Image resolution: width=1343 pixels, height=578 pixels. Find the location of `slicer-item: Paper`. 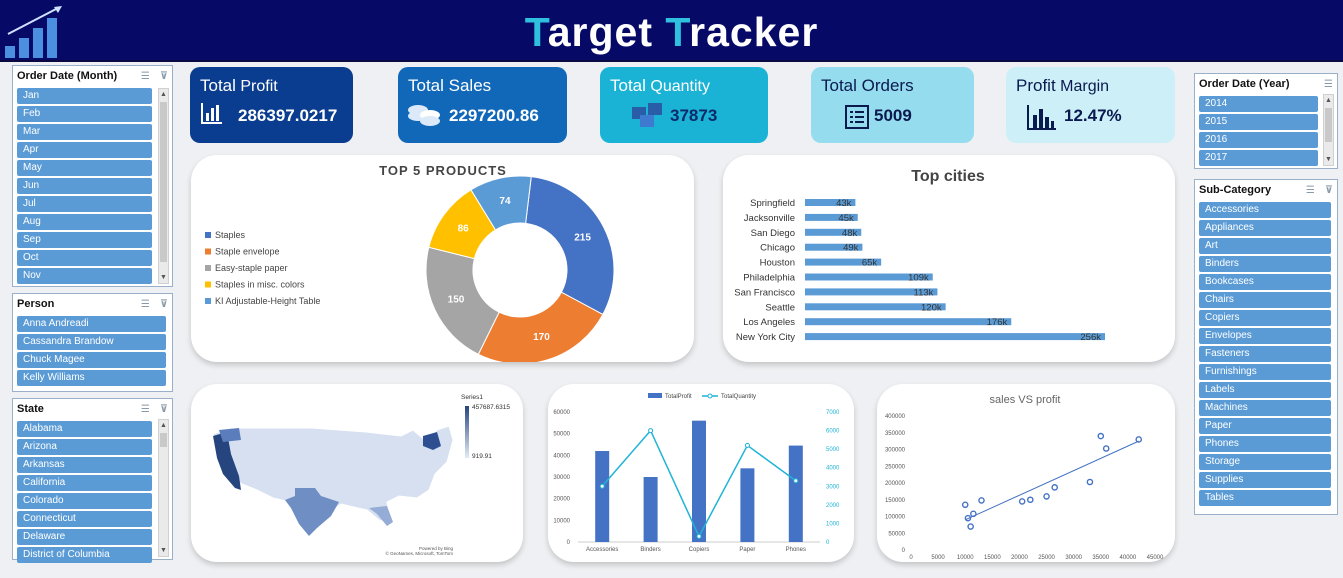

slicer-item: Paper is located at coordinates (1265, 426).